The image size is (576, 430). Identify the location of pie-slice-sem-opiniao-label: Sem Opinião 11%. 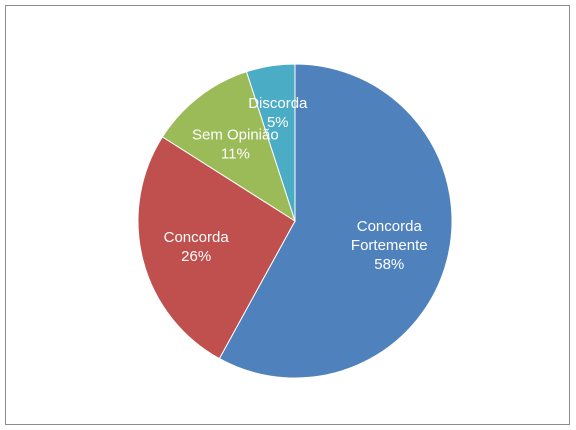
(235, 145).